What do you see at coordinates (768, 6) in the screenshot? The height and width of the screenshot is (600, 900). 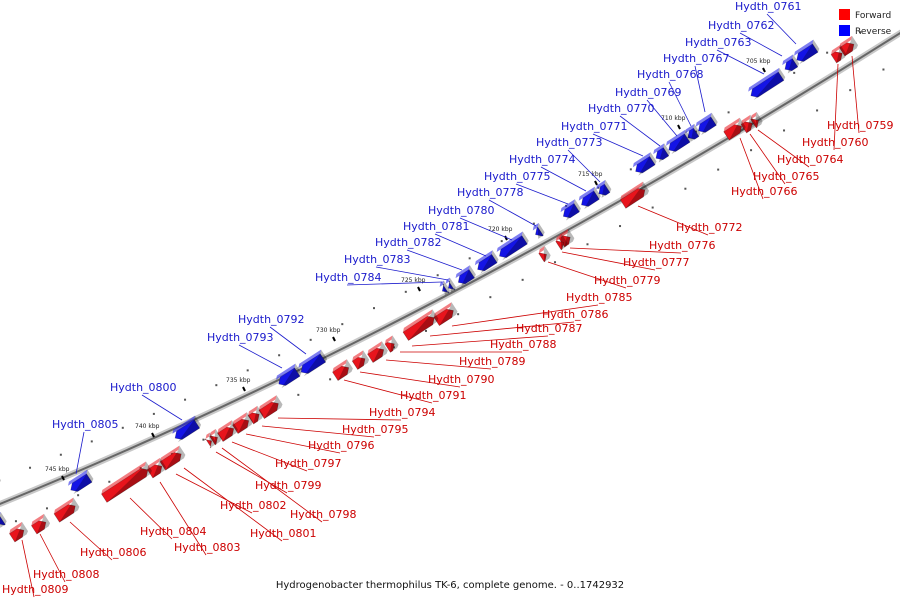 I see `gene-label-reverse: Hydth_0761` at bounding box center [768, 6].